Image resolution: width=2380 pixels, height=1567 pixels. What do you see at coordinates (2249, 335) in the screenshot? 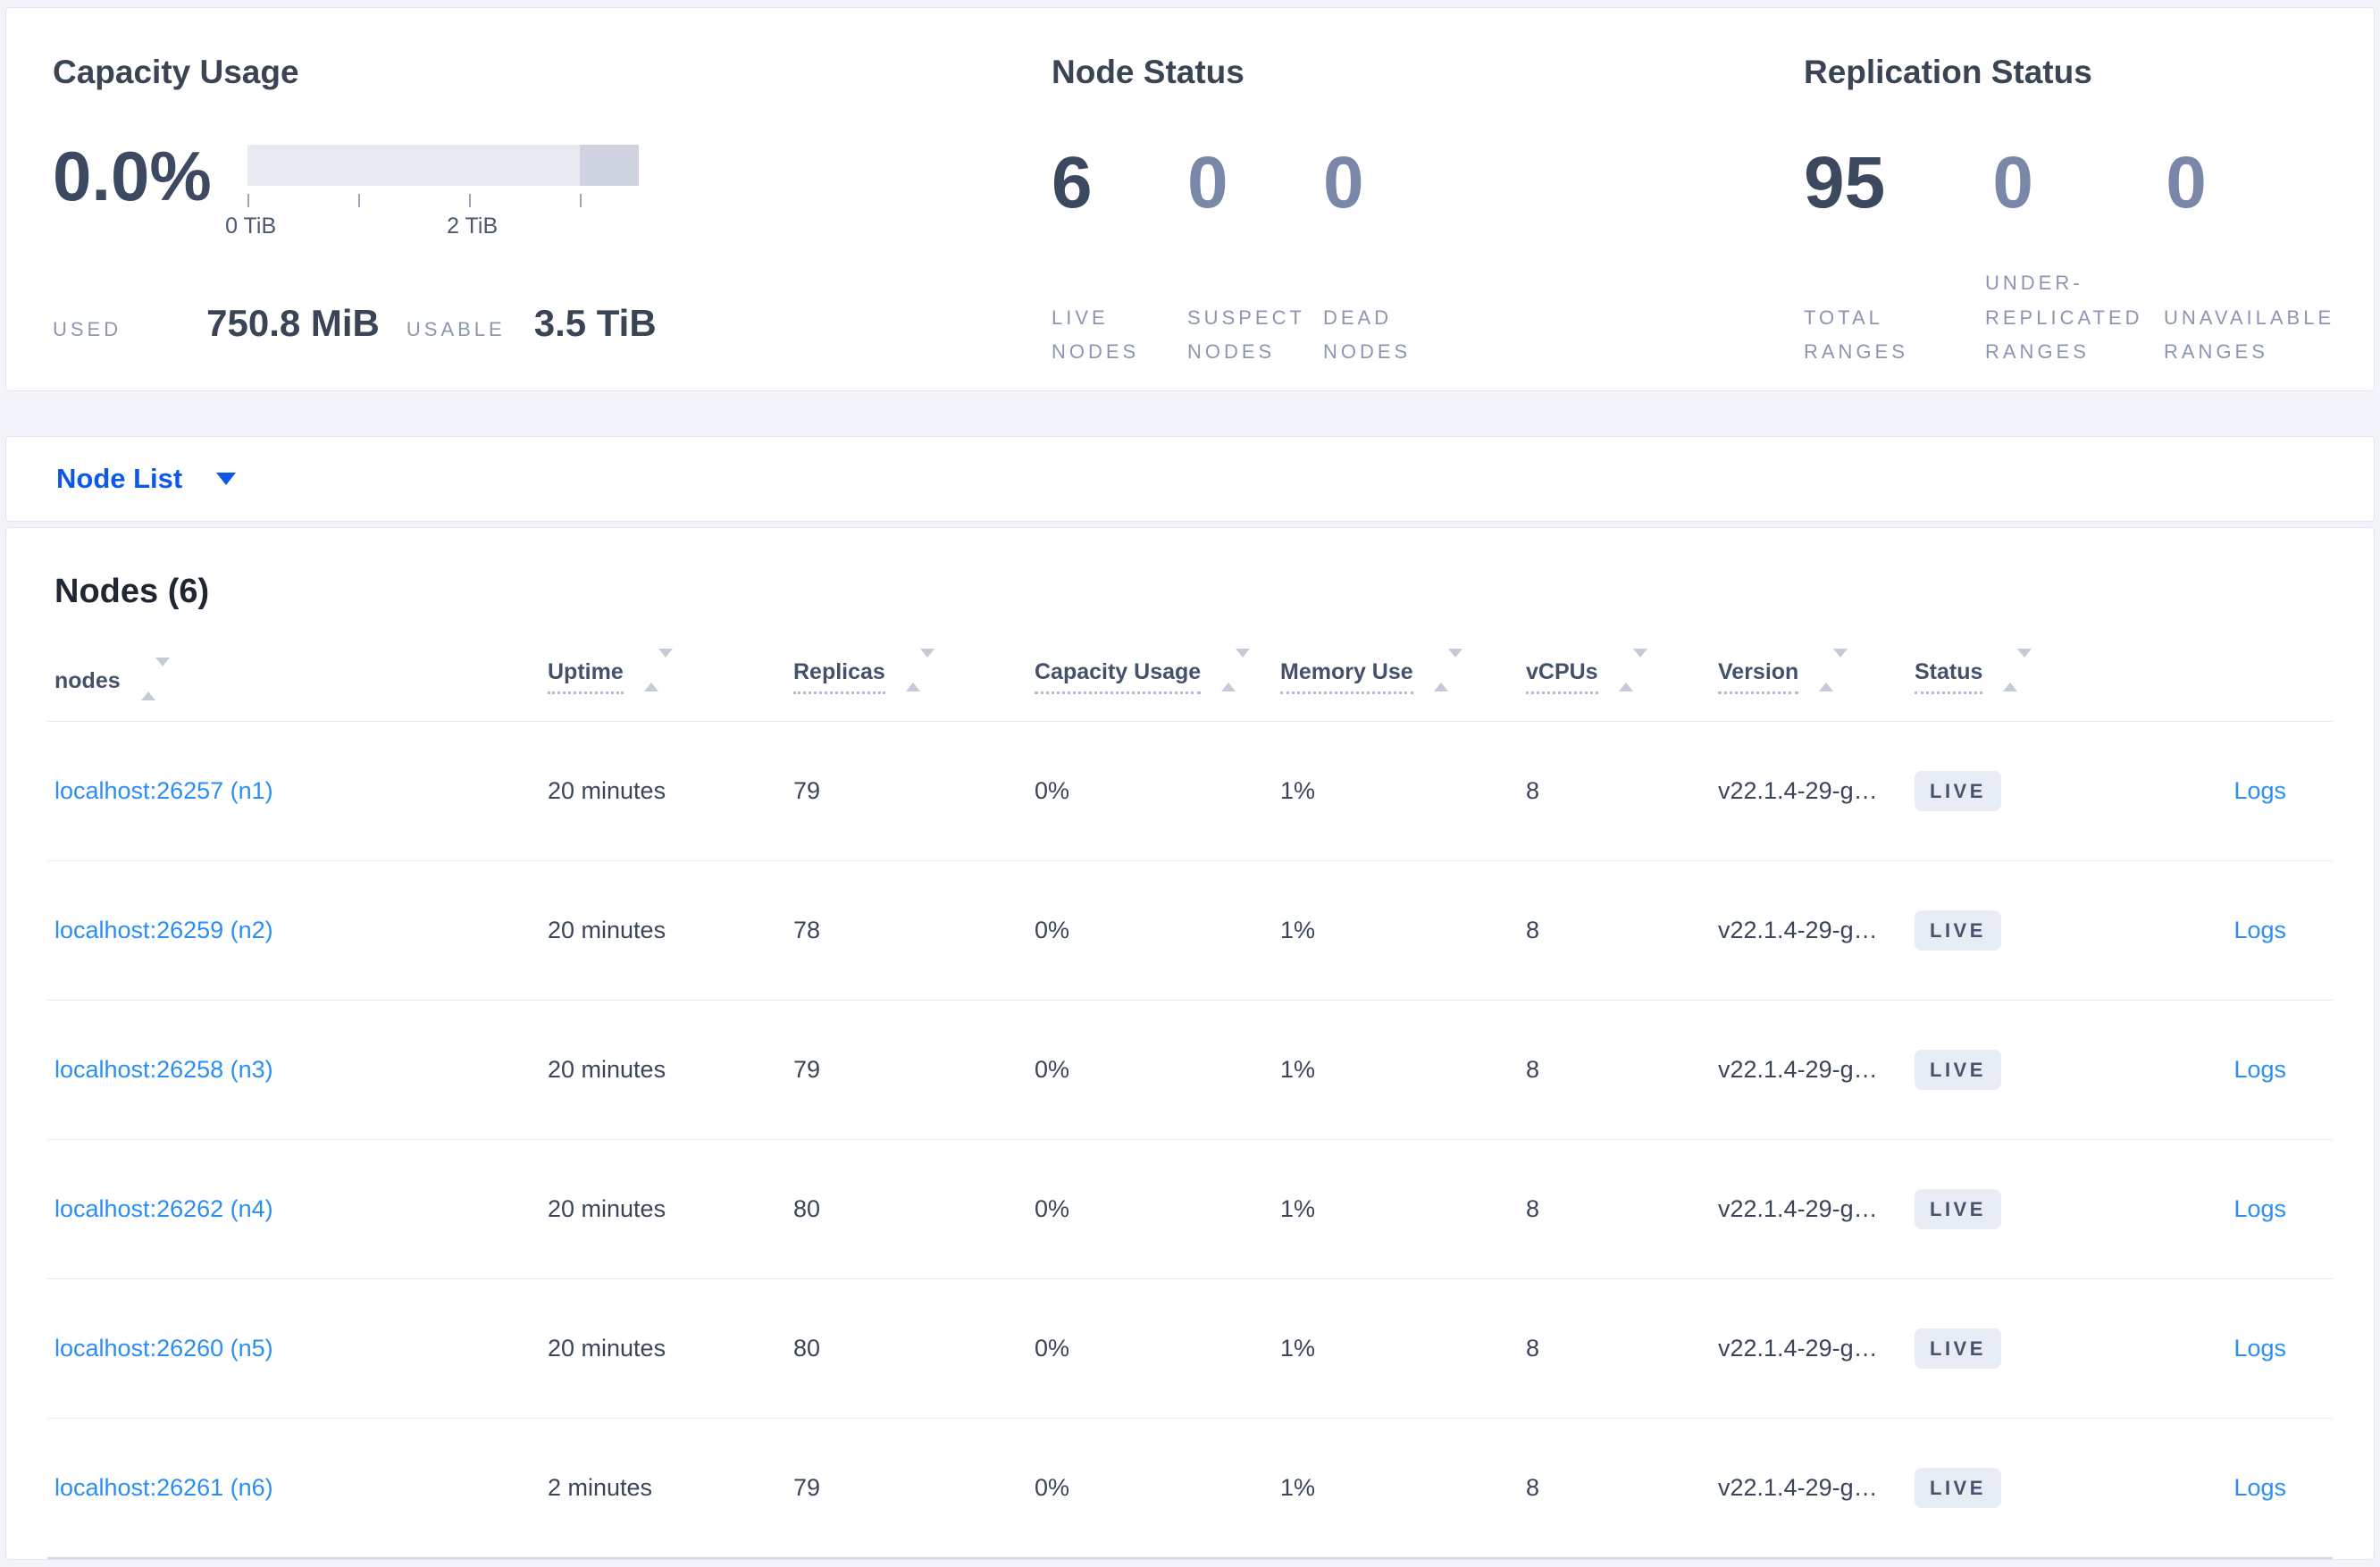
I see `unavailable-ranges-label: UNAVAILABLE RANGES` at bounding box center [2249, 335].